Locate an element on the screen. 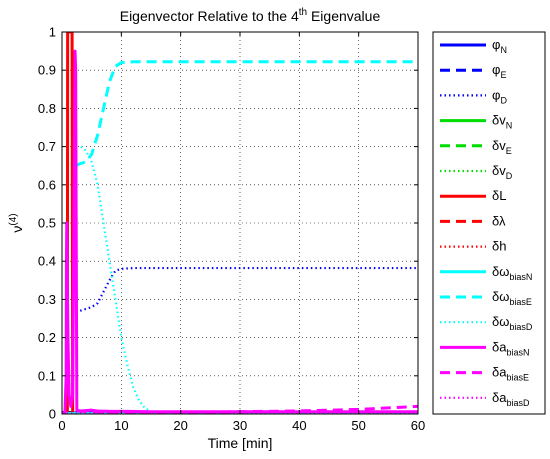 The width and height of the screenshot is (550, 459). legend-label-8: δh is located at coordinates (499, 246).